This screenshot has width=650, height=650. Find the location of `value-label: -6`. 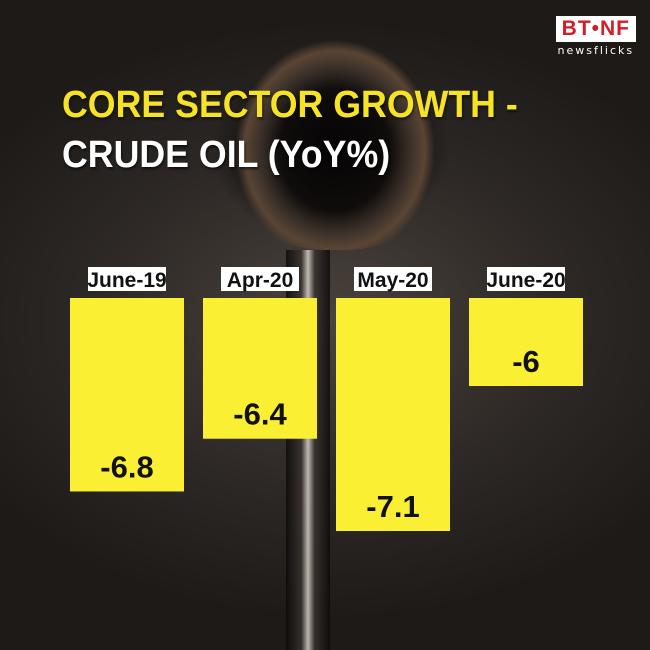

value-label: -6 is located at coordinates (526, 361).